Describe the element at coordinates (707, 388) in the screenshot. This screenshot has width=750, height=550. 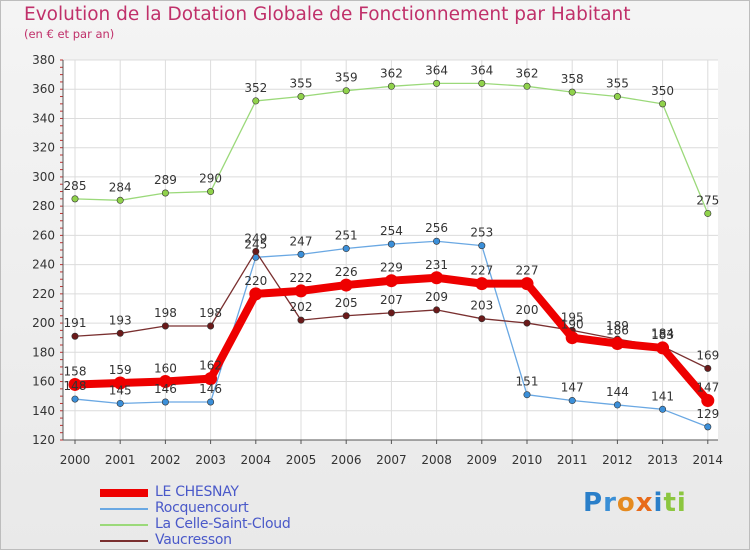
I see `data-label-le-chesnay: 147` at that location.